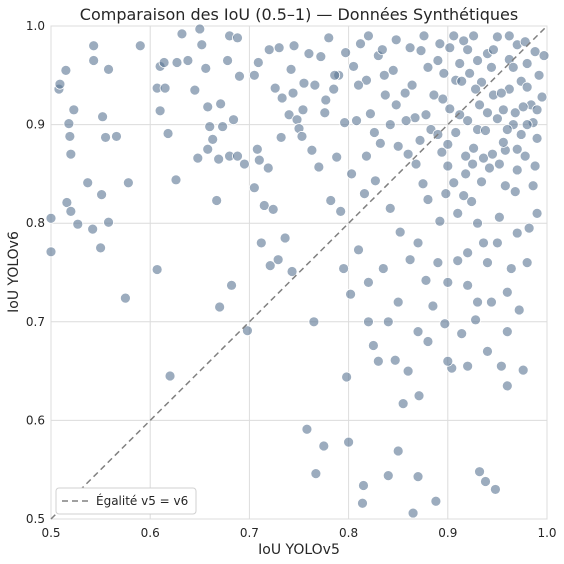 Image resolution: width=564 pixels, height=564 pixels. I want to click on x-tick-label: 1.0, so click(546, 533).